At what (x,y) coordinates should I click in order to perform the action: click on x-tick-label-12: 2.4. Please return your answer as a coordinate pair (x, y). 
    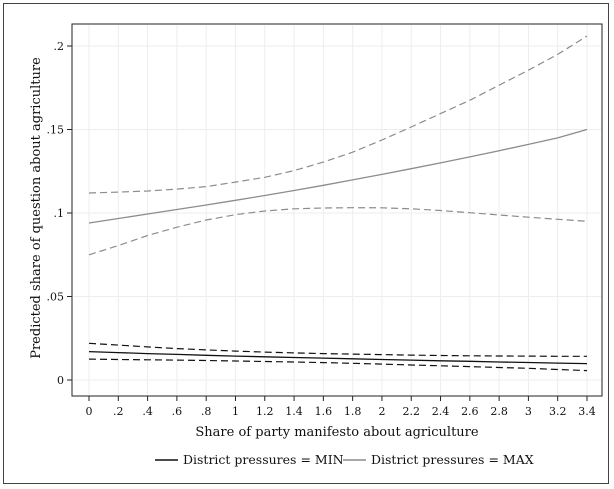
    Looking at the image, I should click on (441, 411).